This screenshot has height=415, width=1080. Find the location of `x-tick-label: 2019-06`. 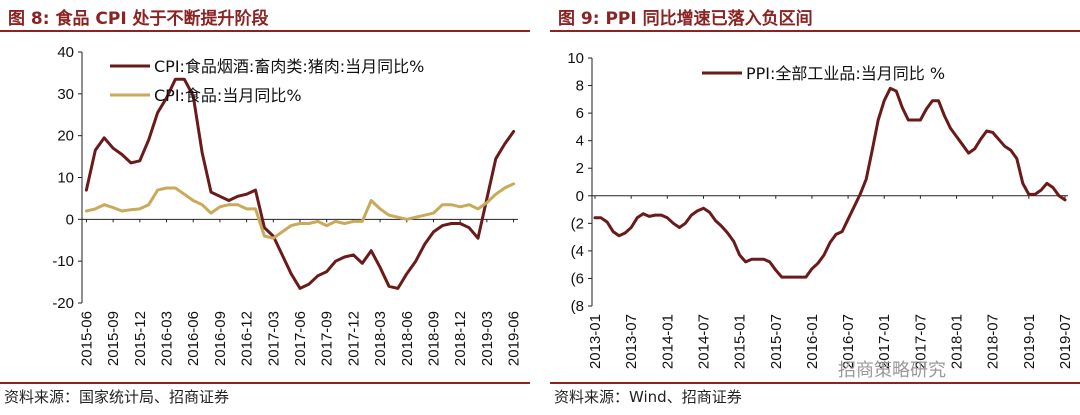

x-tick-label: 2019-06 is located at coordinates (514, 338).